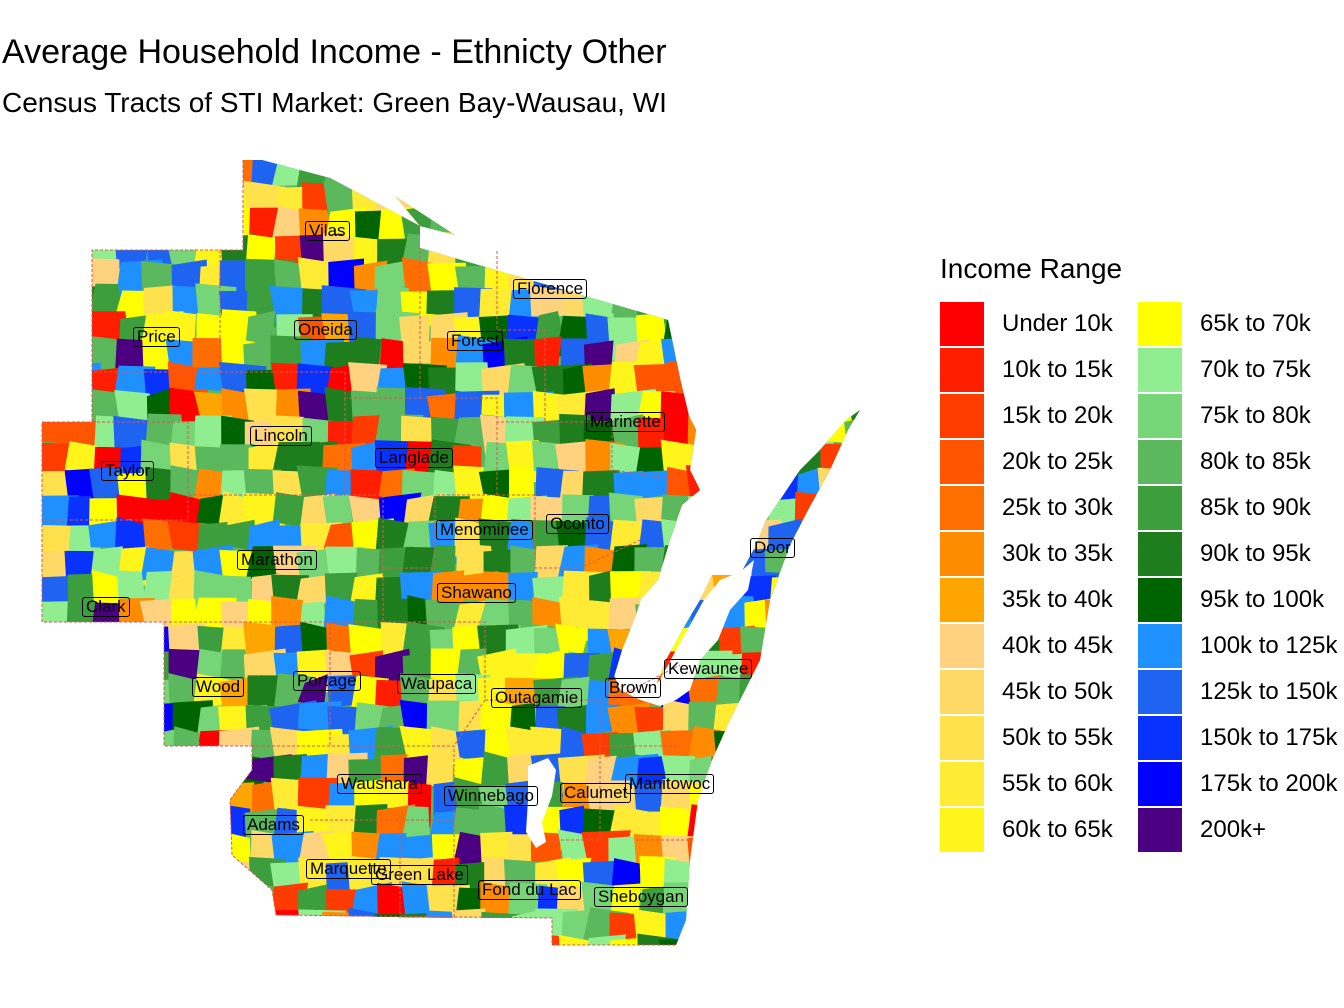 This screenshot has width=1344, height=1008. Describe the element at coordinates (1057, 783) in the screenshot. I see `legend-label: 55k to 60k` at that location.